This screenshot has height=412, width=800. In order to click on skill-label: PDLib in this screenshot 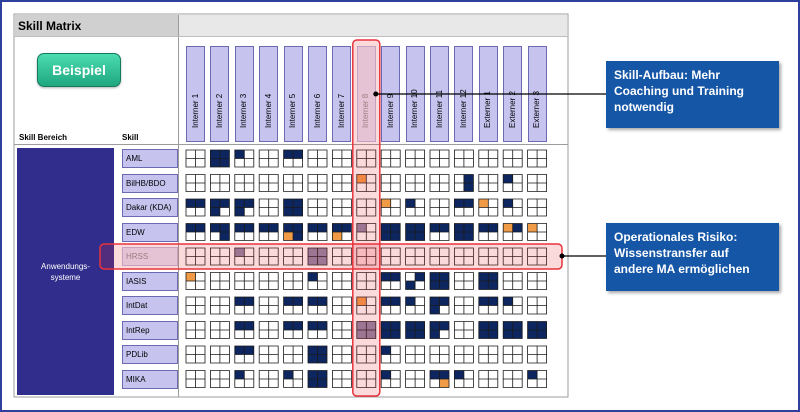, I will do `click(150, 354)`.